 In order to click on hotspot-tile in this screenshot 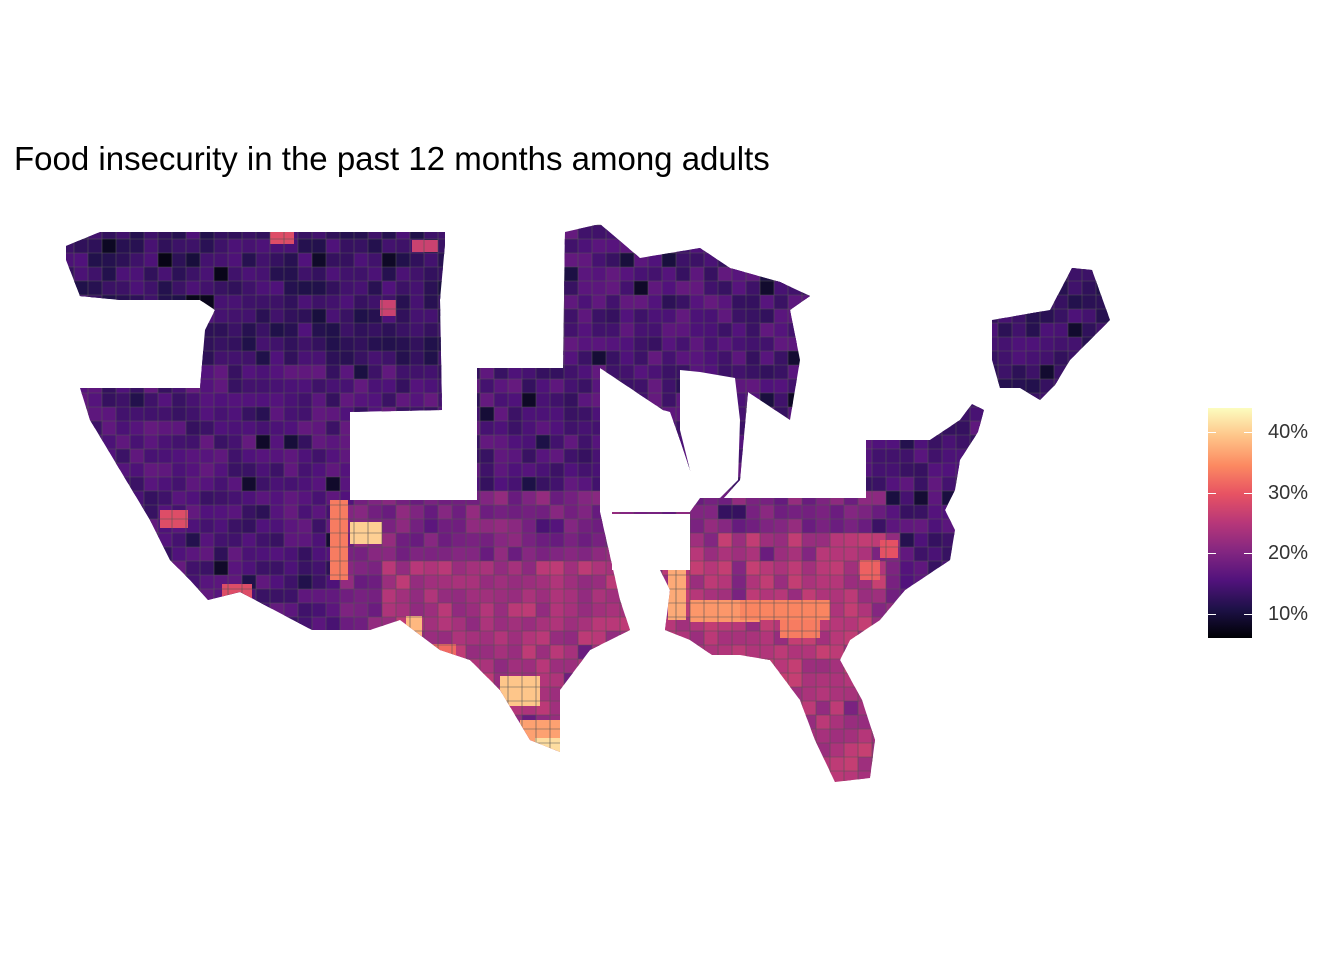, I will do `click(425, 246)`.